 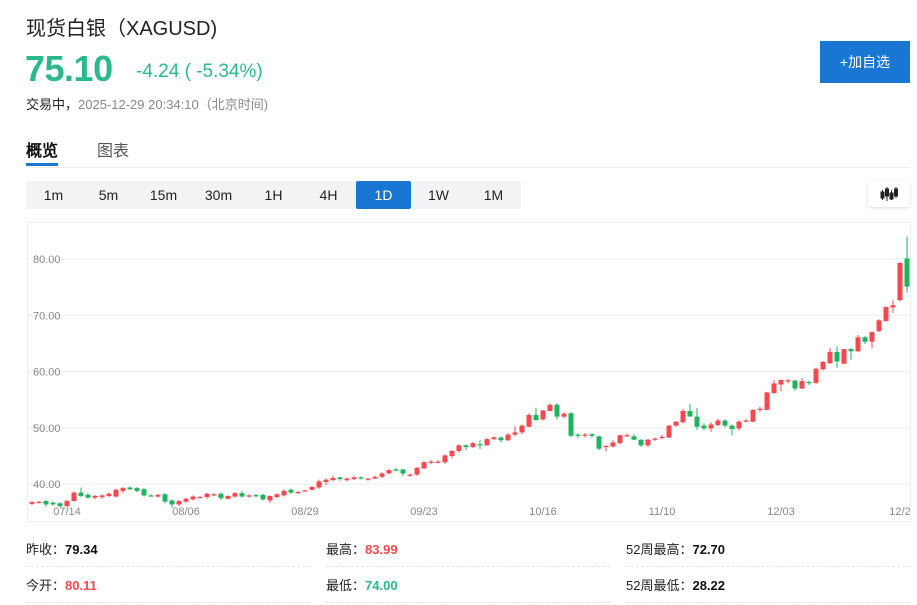 What do you see at coordinates (42, 164) in the screenshot?
I see `active-tab-indicator` at bounding box center [42, 164].